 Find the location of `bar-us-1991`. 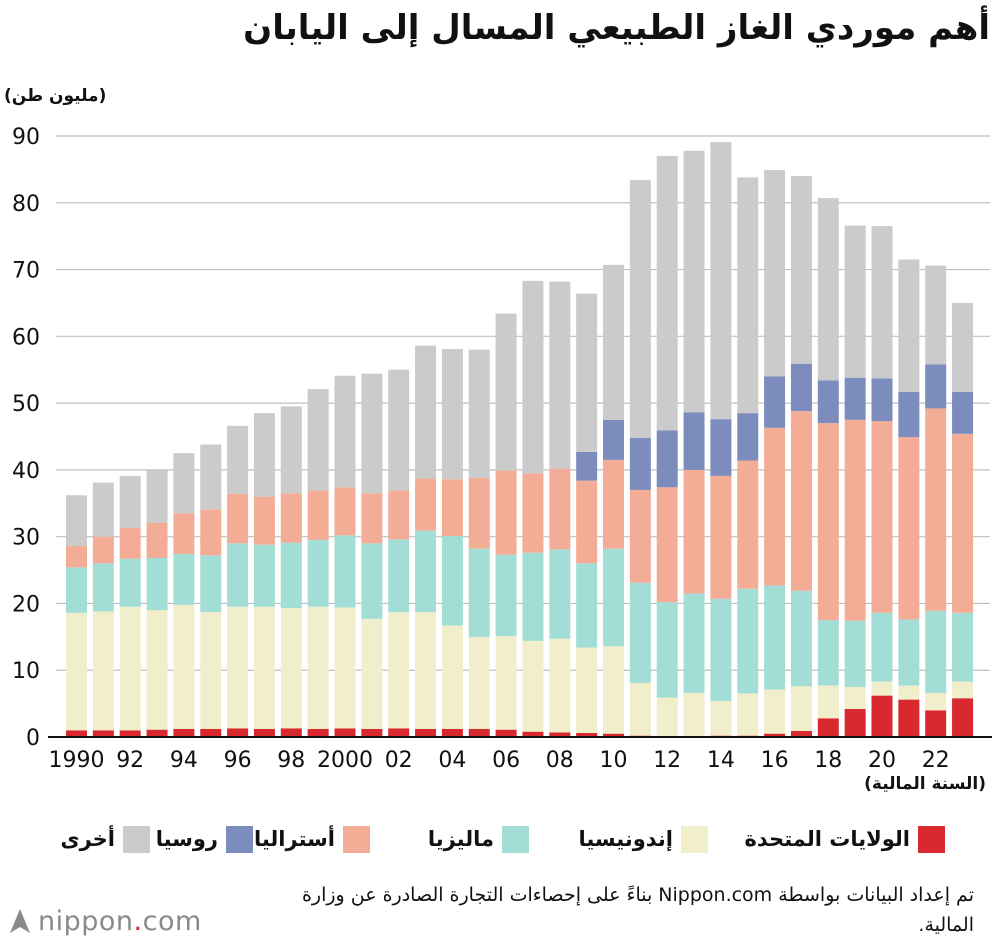

bar-us-1991 is located at coordinates (103, 733).